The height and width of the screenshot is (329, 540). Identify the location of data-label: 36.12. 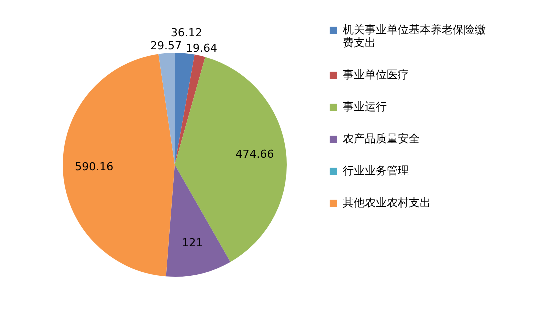
(187, 33).